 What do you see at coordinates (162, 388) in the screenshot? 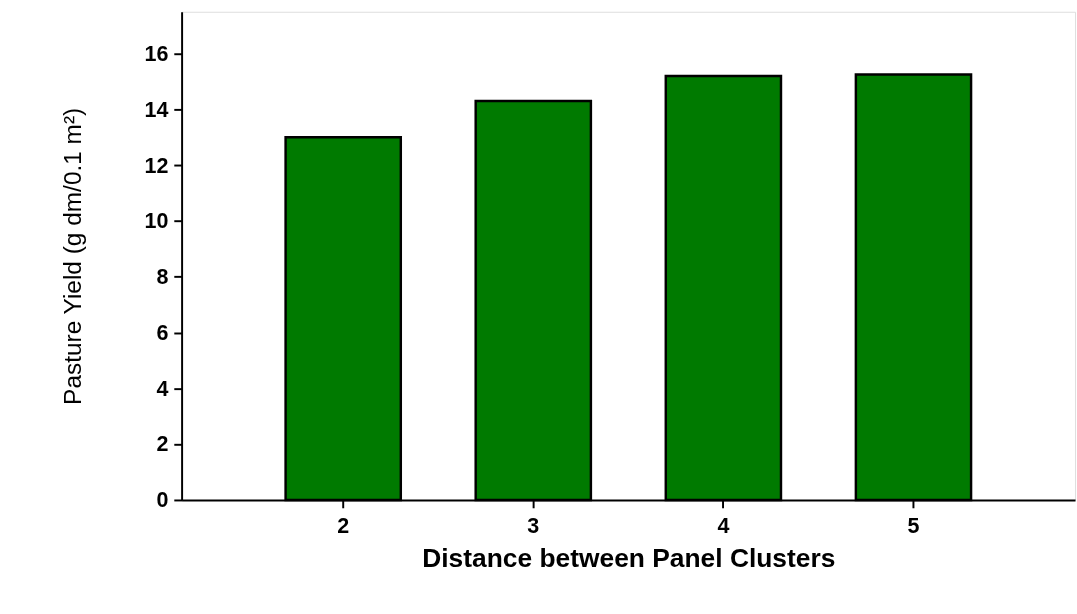
I see `y-tick-label: 4` at bounding box center [162, 388].